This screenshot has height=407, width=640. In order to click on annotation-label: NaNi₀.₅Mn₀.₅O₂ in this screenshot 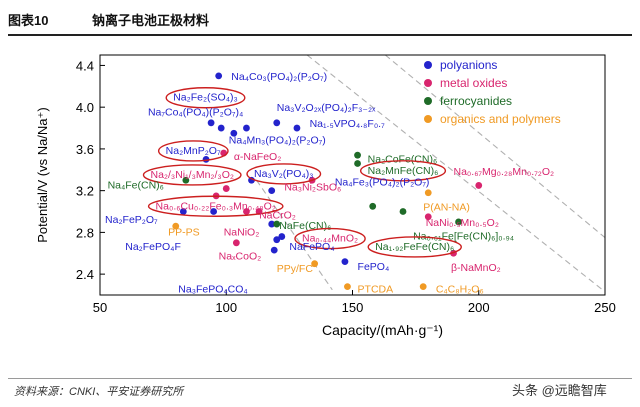, I will do `click(462, 223)`.